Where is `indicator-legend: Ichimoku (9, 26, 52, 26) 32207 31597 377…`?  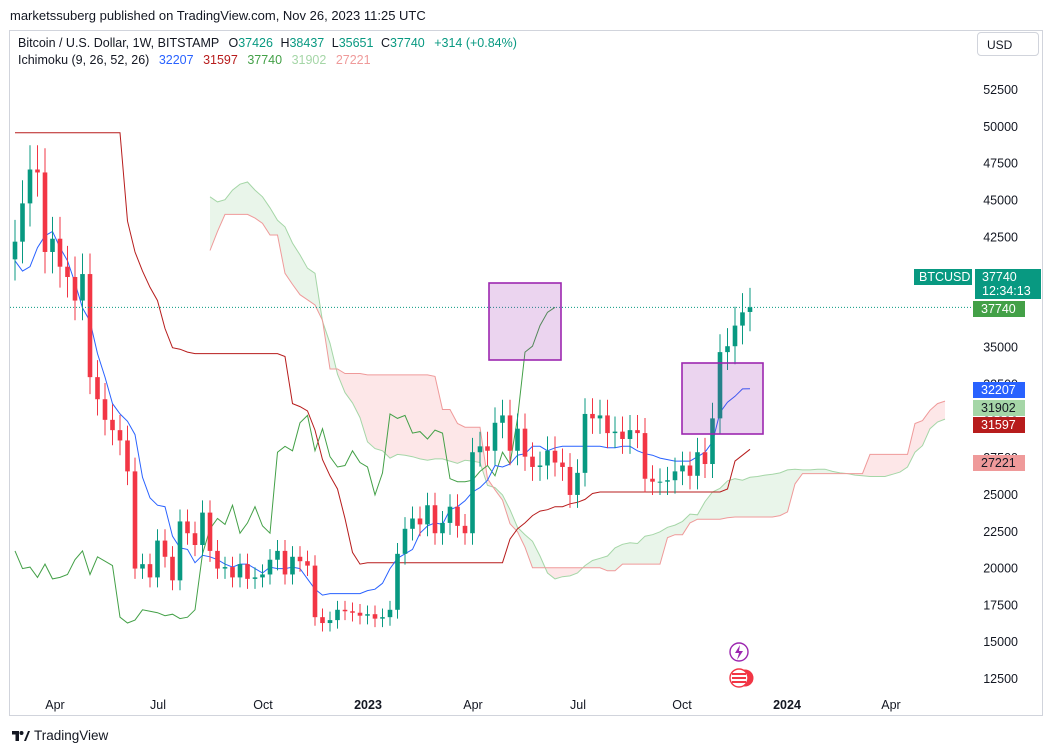
indicator-legend: Ichimoku (9, 26, 52, 26) 32207 31597 377… is located at coordinates (194, 60).